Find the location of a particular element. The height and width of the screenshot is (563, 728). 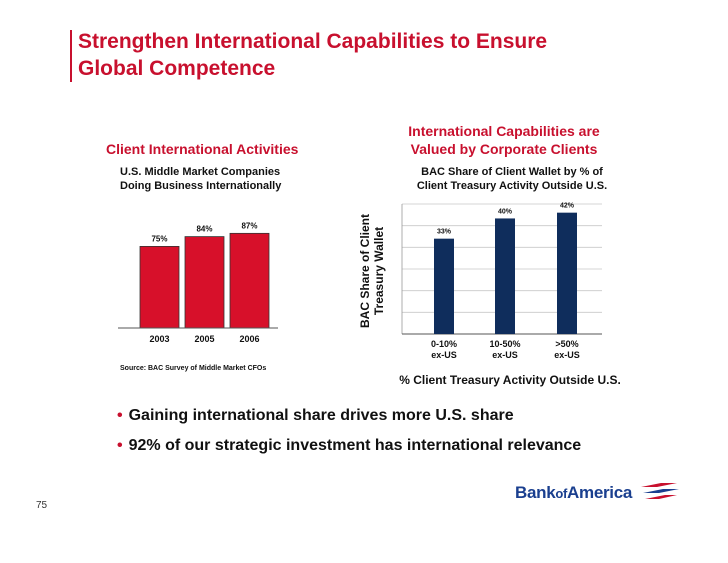

left-chart-subtitle-line-2: Doing Business Internationally is located at coordinates (201, 186).